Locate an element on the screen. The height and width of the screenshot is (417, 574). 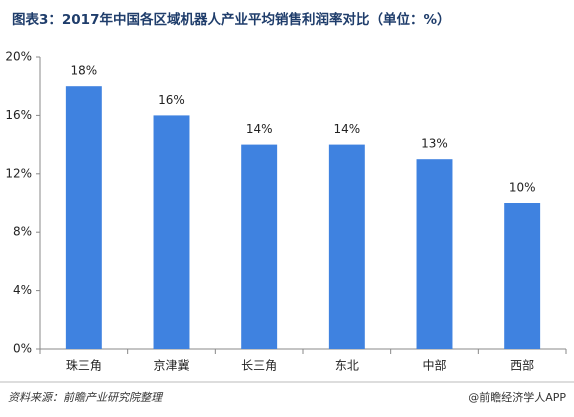
x-tick-label: 东北 is located at coordinates (347, 366).